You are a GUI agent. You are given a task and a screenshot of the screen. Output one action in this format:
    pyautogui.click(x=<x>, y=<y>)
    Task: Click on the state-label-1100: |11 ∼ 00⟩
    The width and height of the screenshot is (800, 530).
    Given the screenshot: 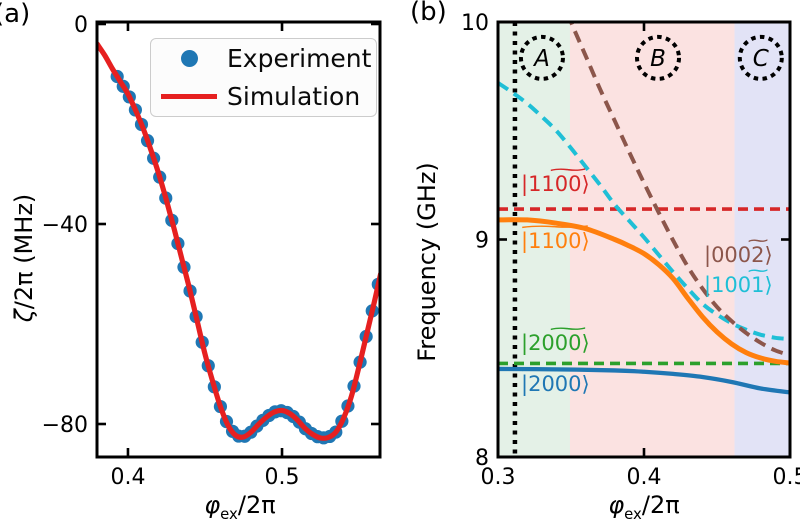 What is the action you would take?
    pyautogui.click(x=556, y=177)
    